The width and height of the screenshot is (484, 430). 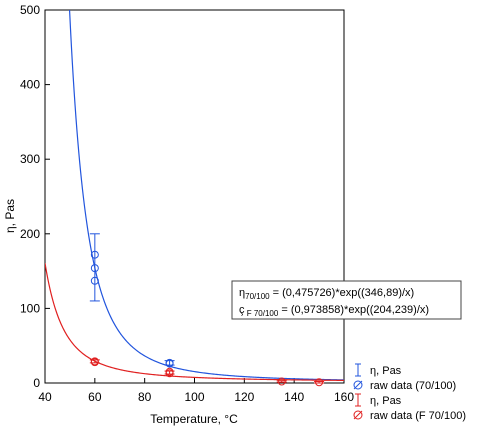 What do you see at coordinates (294, 397) in the screenshot?
I see `x-tick-label: 140` at bounding box center [294, 397].